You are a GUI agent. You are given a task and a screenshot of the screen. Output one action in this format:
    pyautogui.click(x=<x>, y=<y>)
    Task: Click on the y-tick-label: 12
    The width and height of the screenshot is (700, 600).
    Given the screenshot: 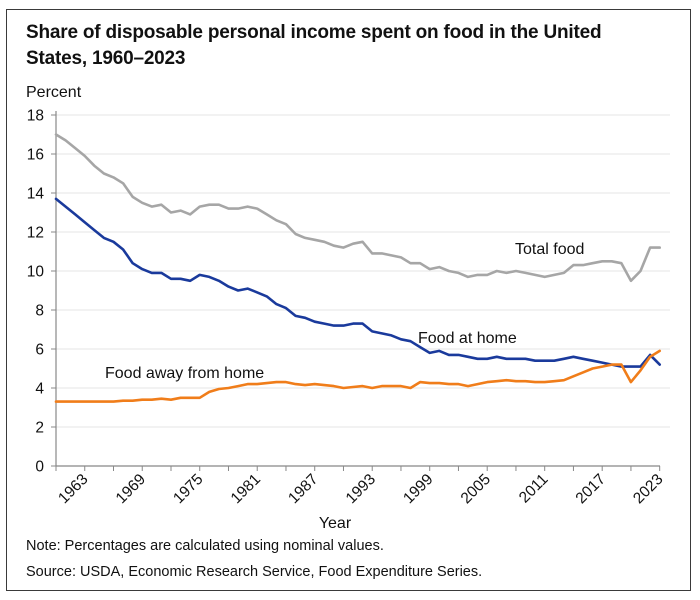 What is the action you would take?
    pyautogui.click(x=35, y=233)
    